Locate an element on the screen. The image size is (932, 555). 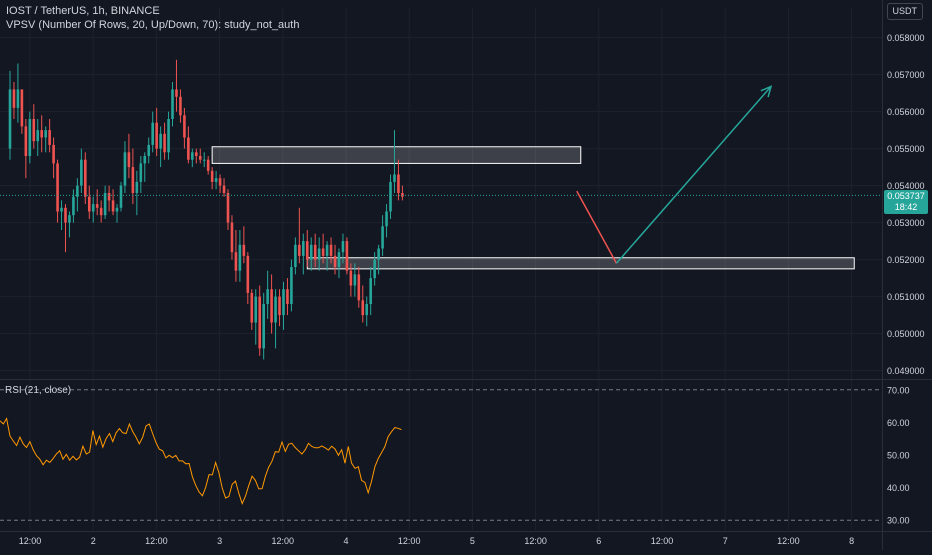
price-tick-label: 0.053000 is located at coordinates (906, 223).